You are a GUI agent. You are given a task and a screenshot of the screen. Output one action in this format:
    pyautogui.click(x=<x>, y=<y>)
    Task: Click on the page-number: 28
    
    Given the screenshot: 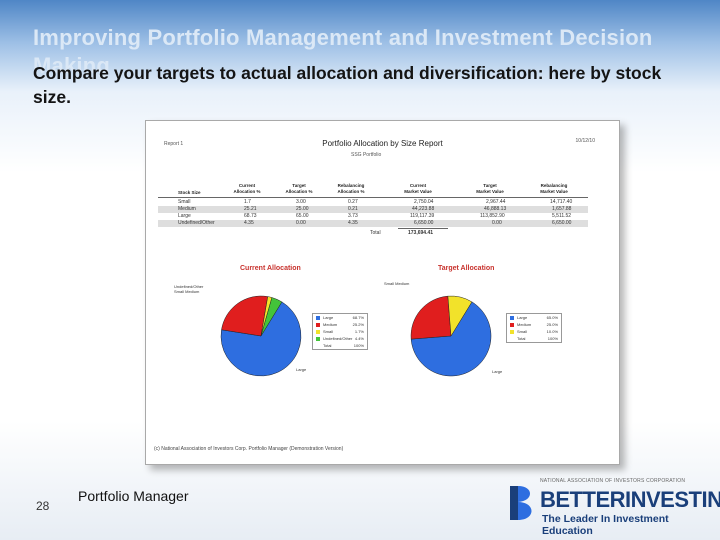 What is the action you would take?
    pyautogui.click(x=43, y=506)
    